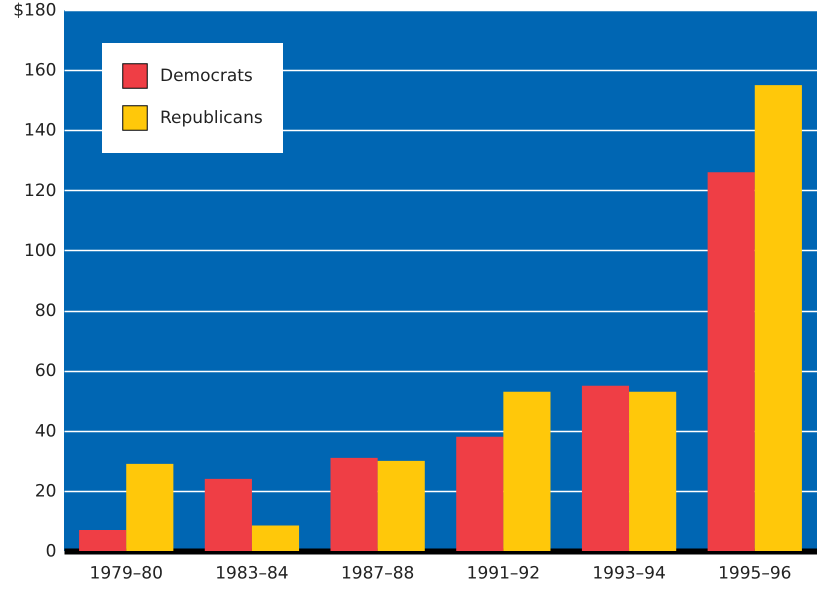 The height and width of the screenshot is (592, 817). I want to click on y-tick-label: 20, so click(45, 491).